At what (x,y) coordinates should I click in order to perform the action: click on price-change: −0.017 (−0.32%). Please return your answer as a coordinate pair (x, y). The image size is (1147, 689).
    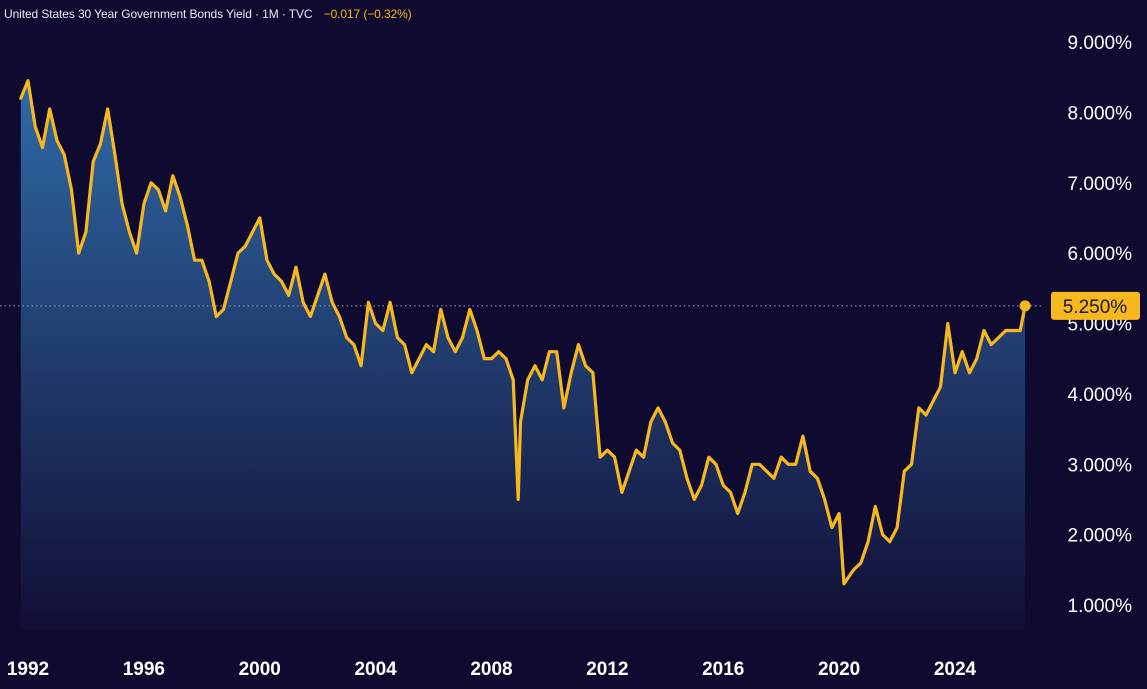
    Looking at the image, I should click on (367, 14).